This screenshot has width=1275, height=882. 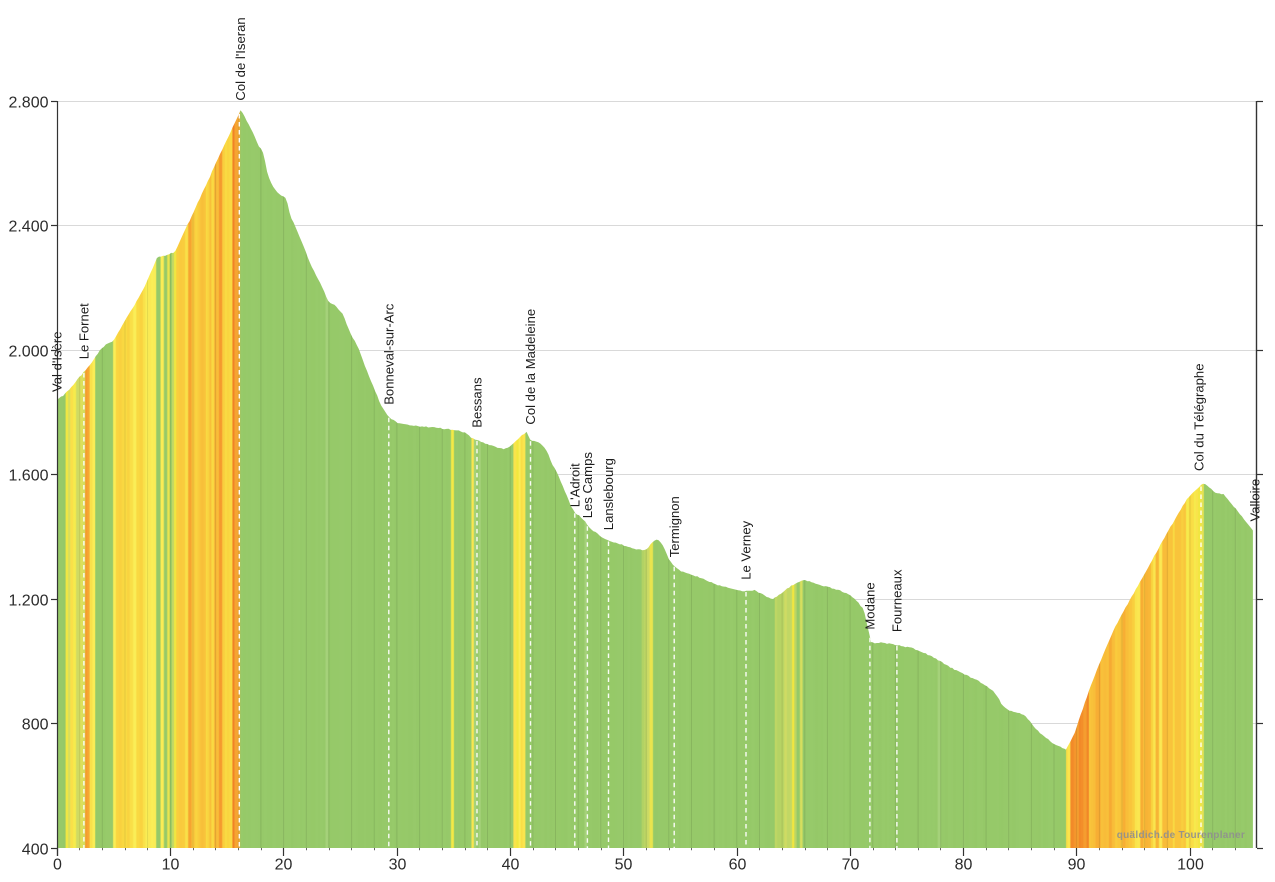 I want to click on svg-text: 0, so click(x=57, y=865).